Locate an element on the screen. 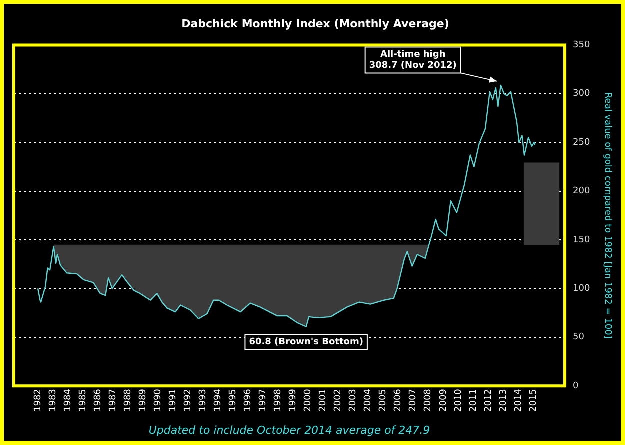  x-tick-label: 2002 is located at coordinates (339, 400).